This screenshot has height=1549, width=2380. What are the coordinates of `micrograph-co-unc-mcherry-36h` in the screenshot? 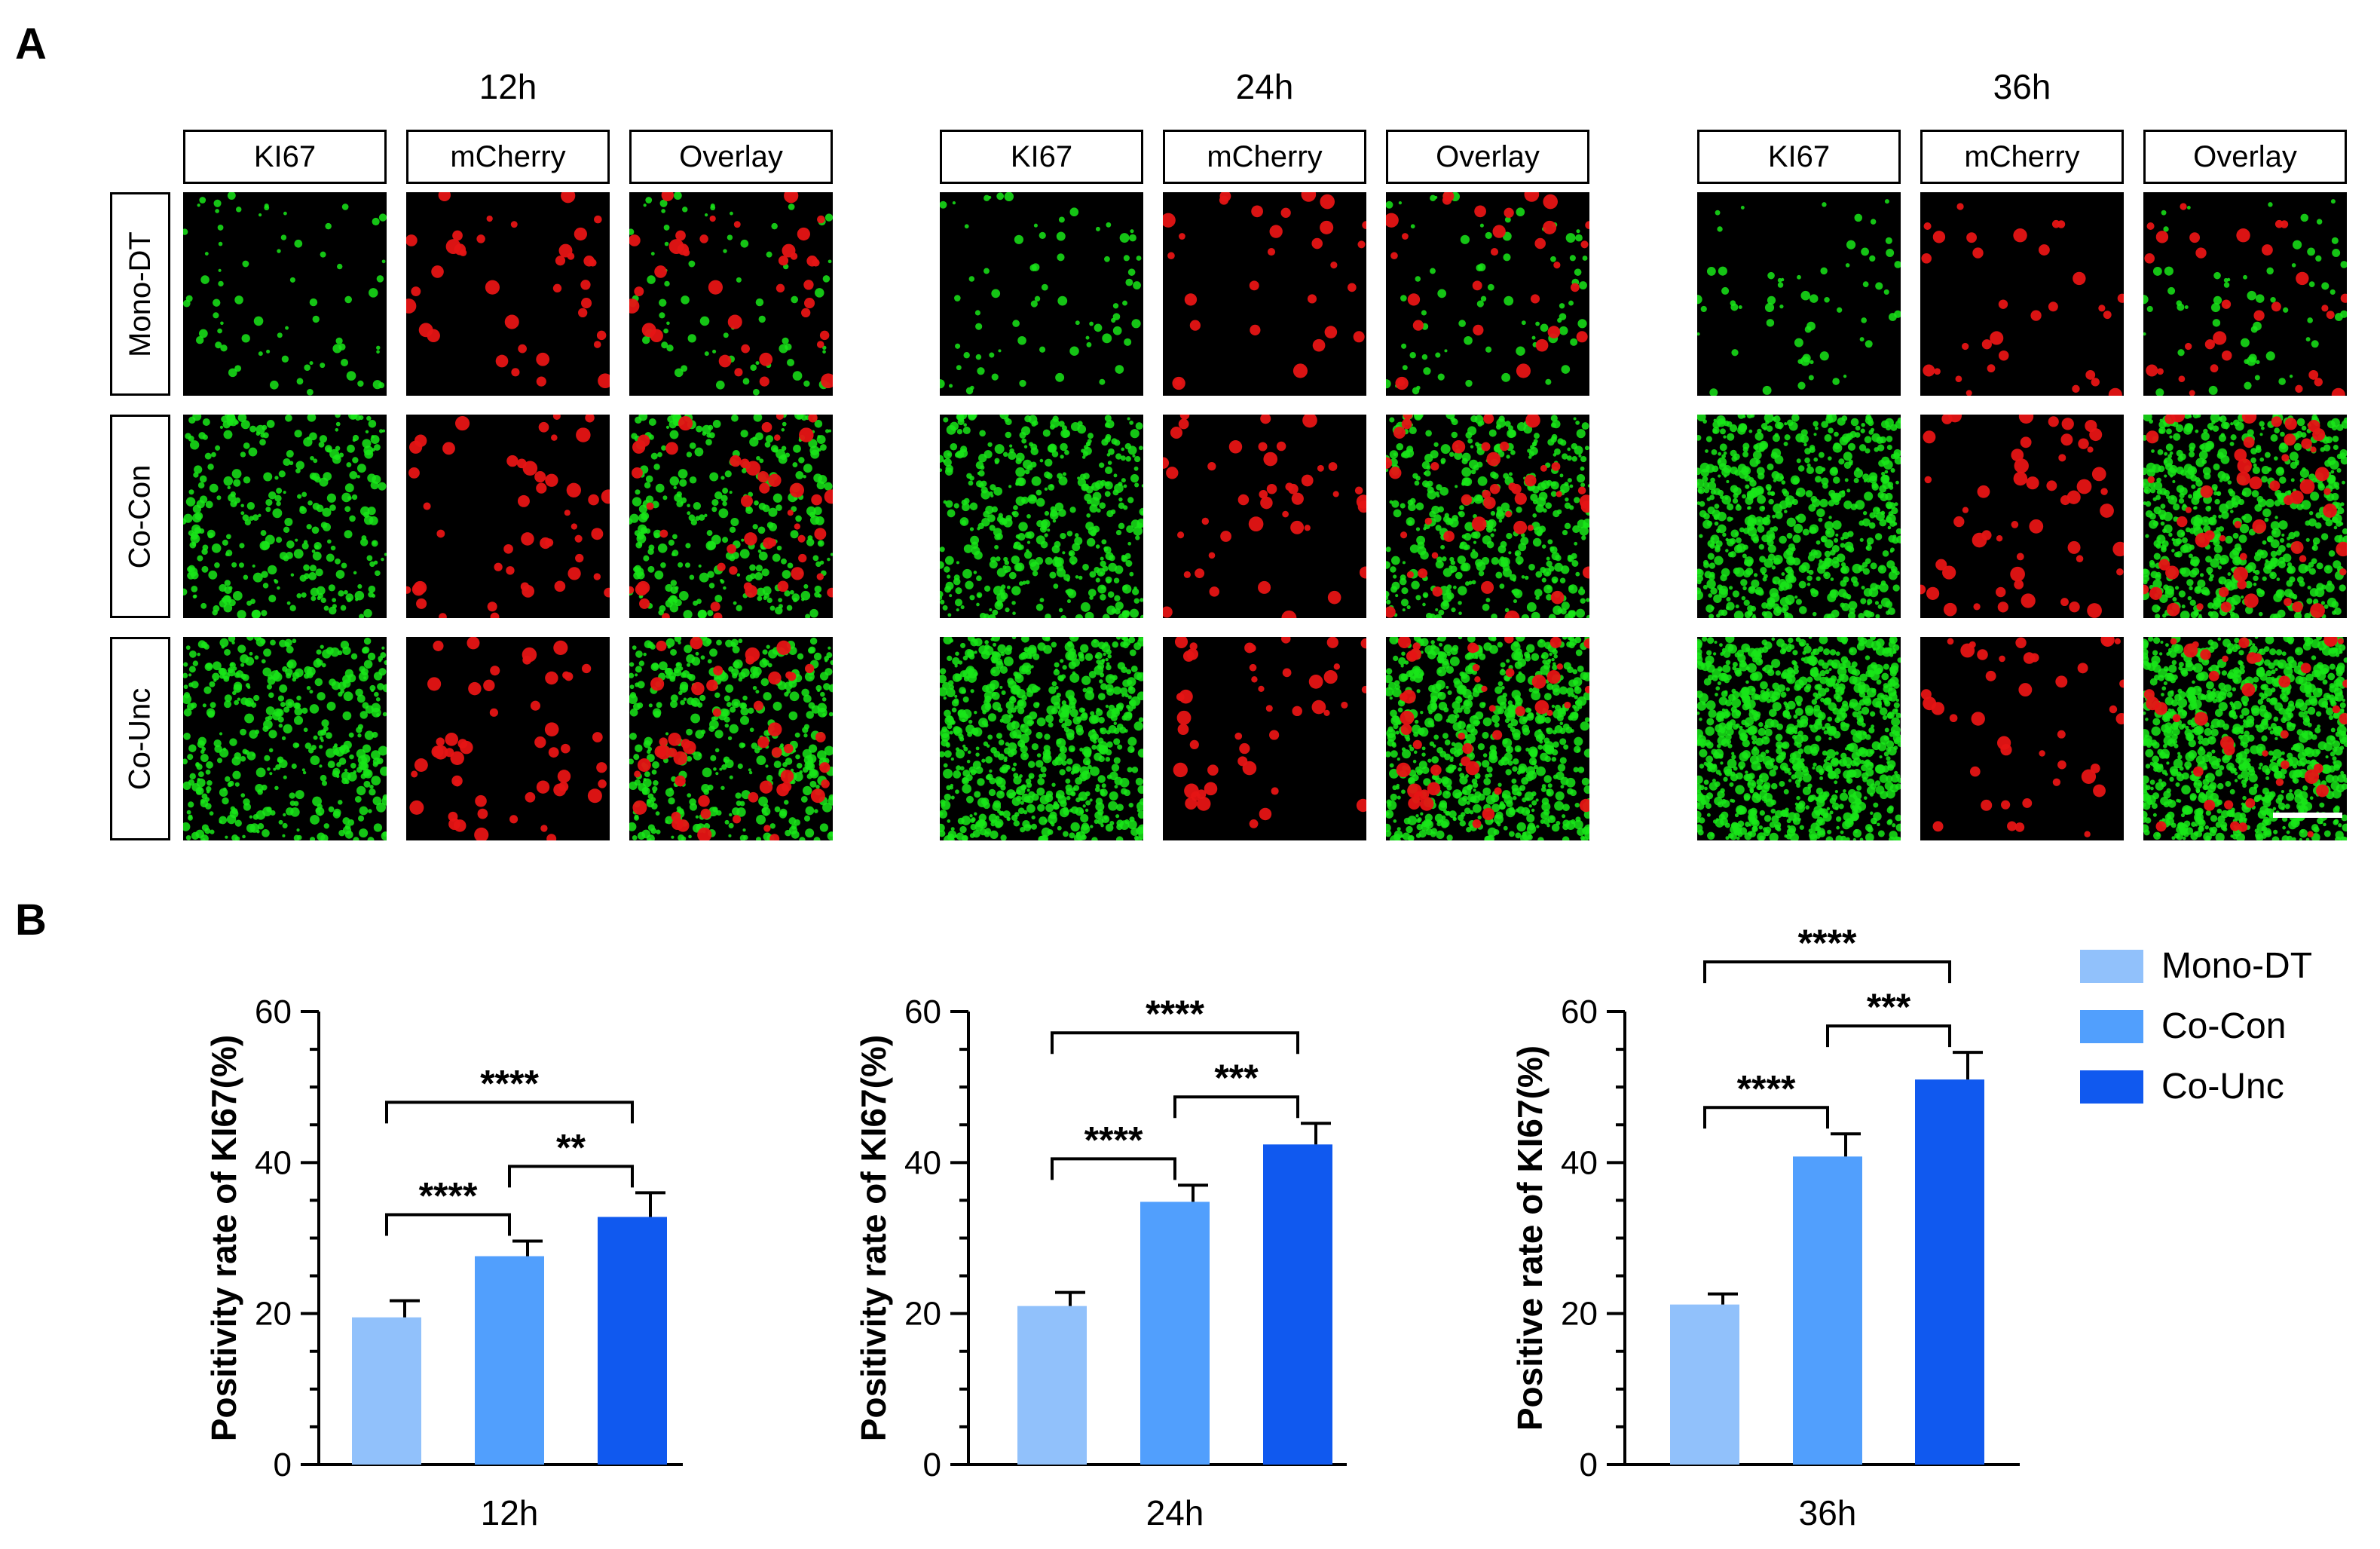 It's located at (2022, 738).